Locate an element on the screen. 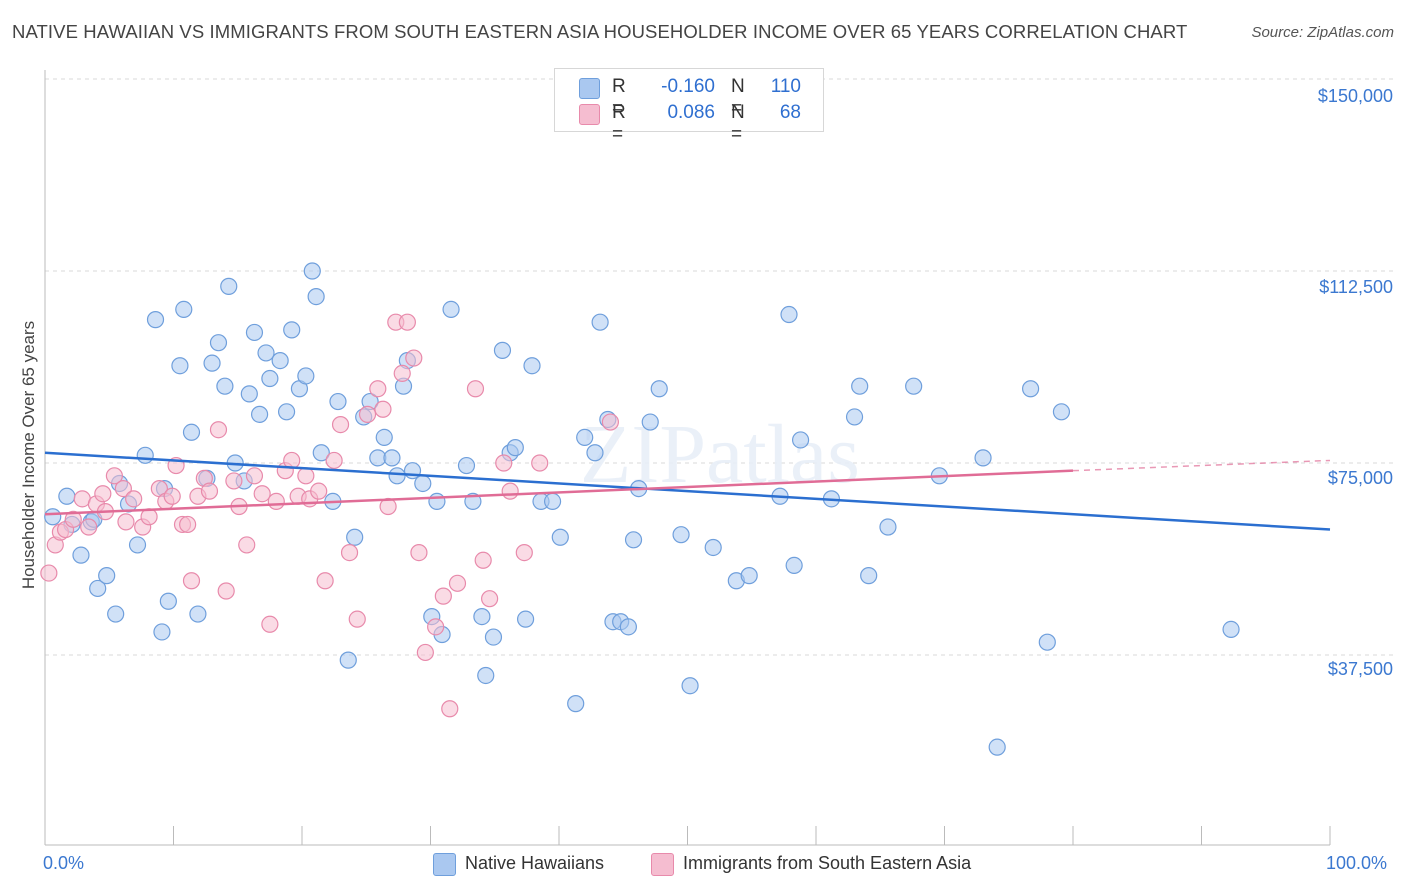 This screenshot has width=1406, height=892. y-tick-label: $75,000 is located at coordinates (1360, 478).